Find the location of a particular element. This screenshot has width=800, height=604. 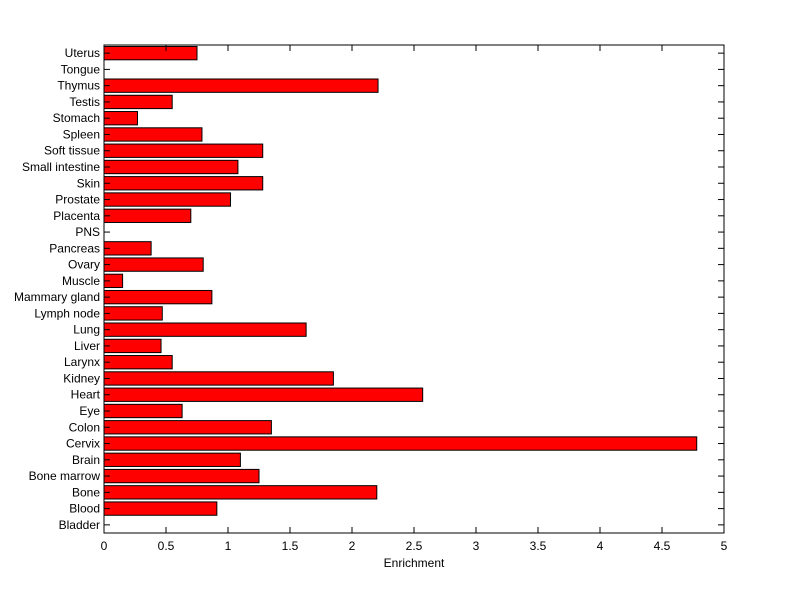

y-tick-label: Bone is located at coordinates (86, 492).